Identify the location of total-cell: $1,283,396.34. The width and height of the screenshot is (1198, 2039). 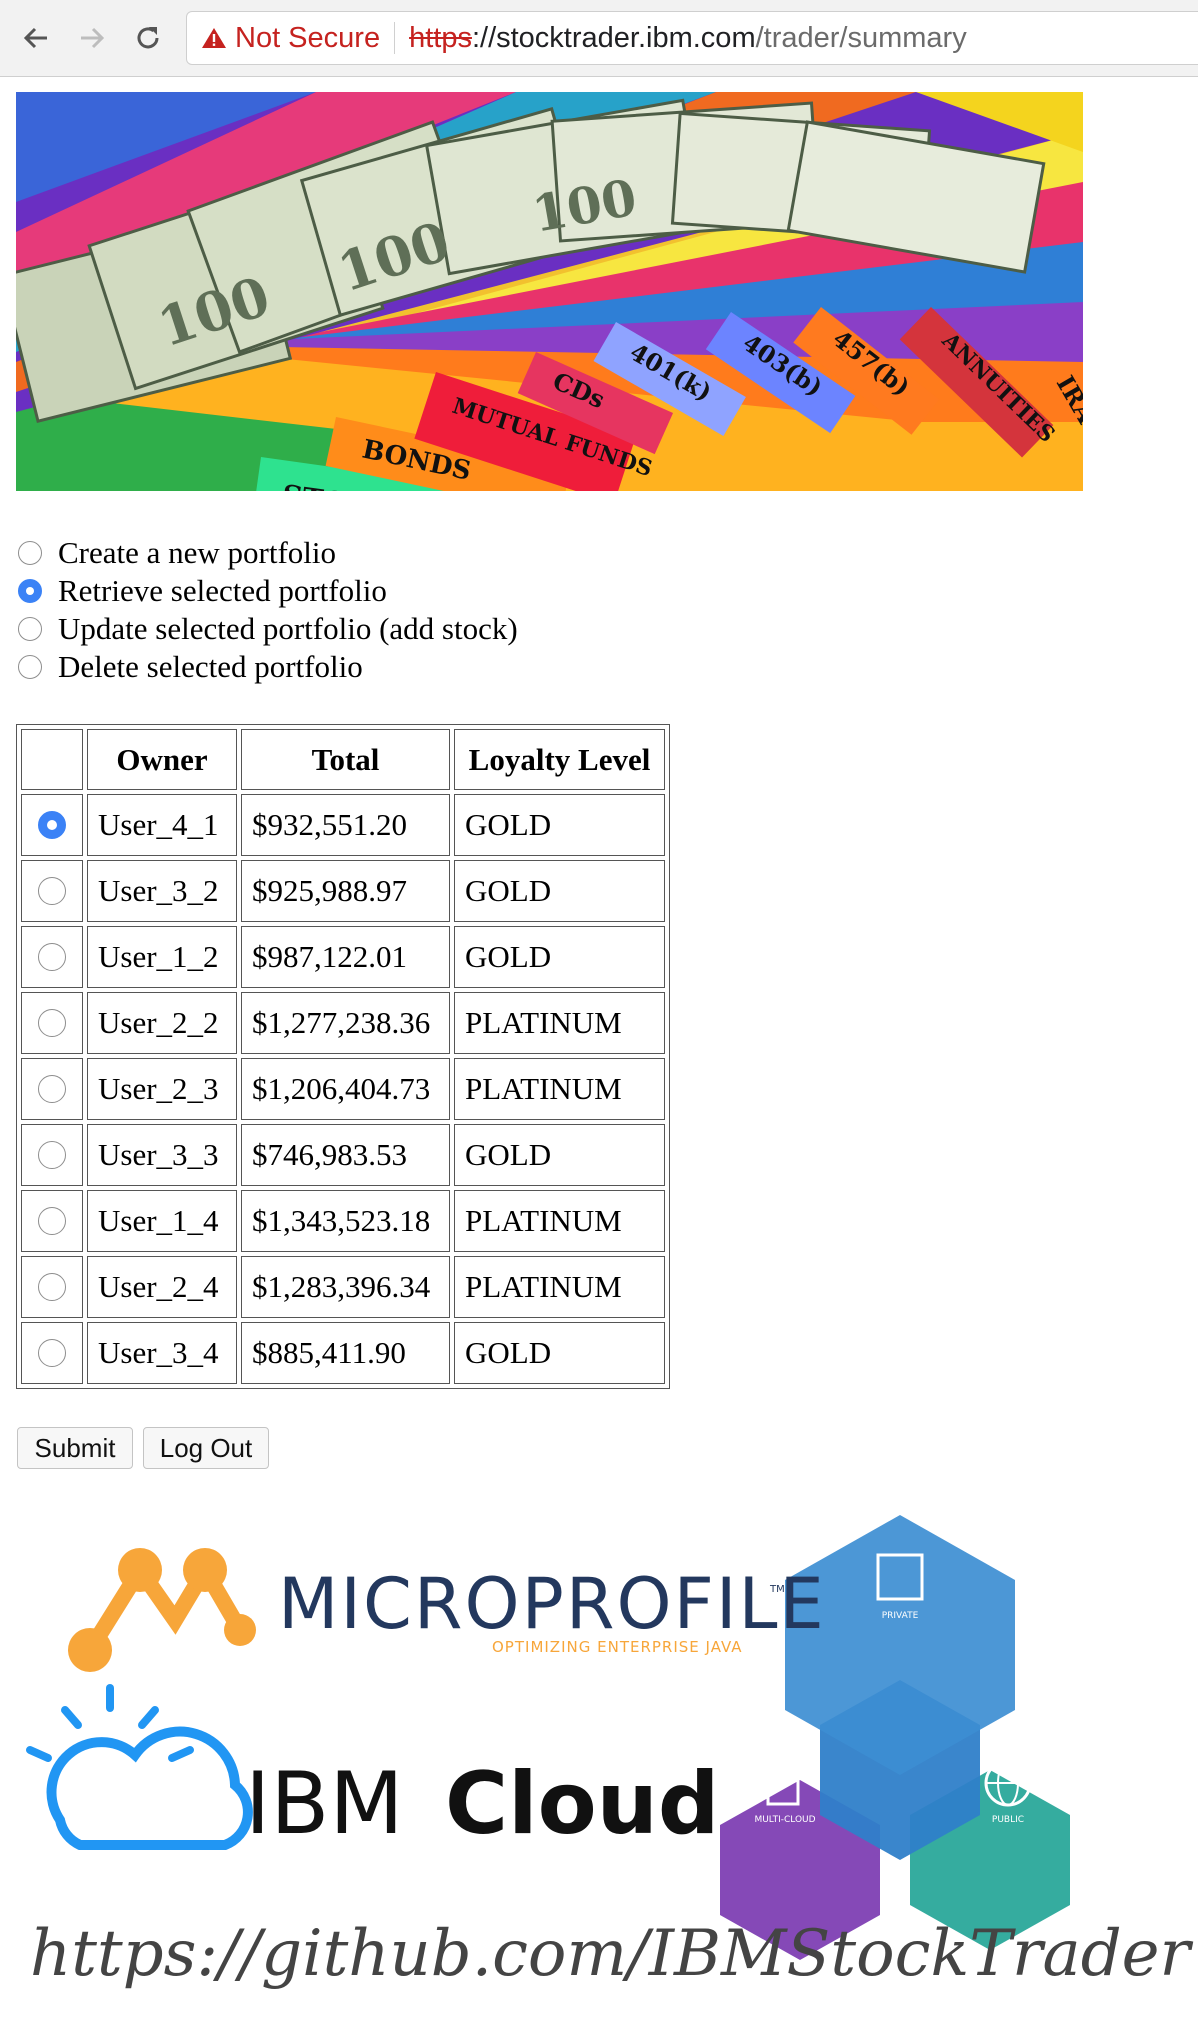
(345, 1287).